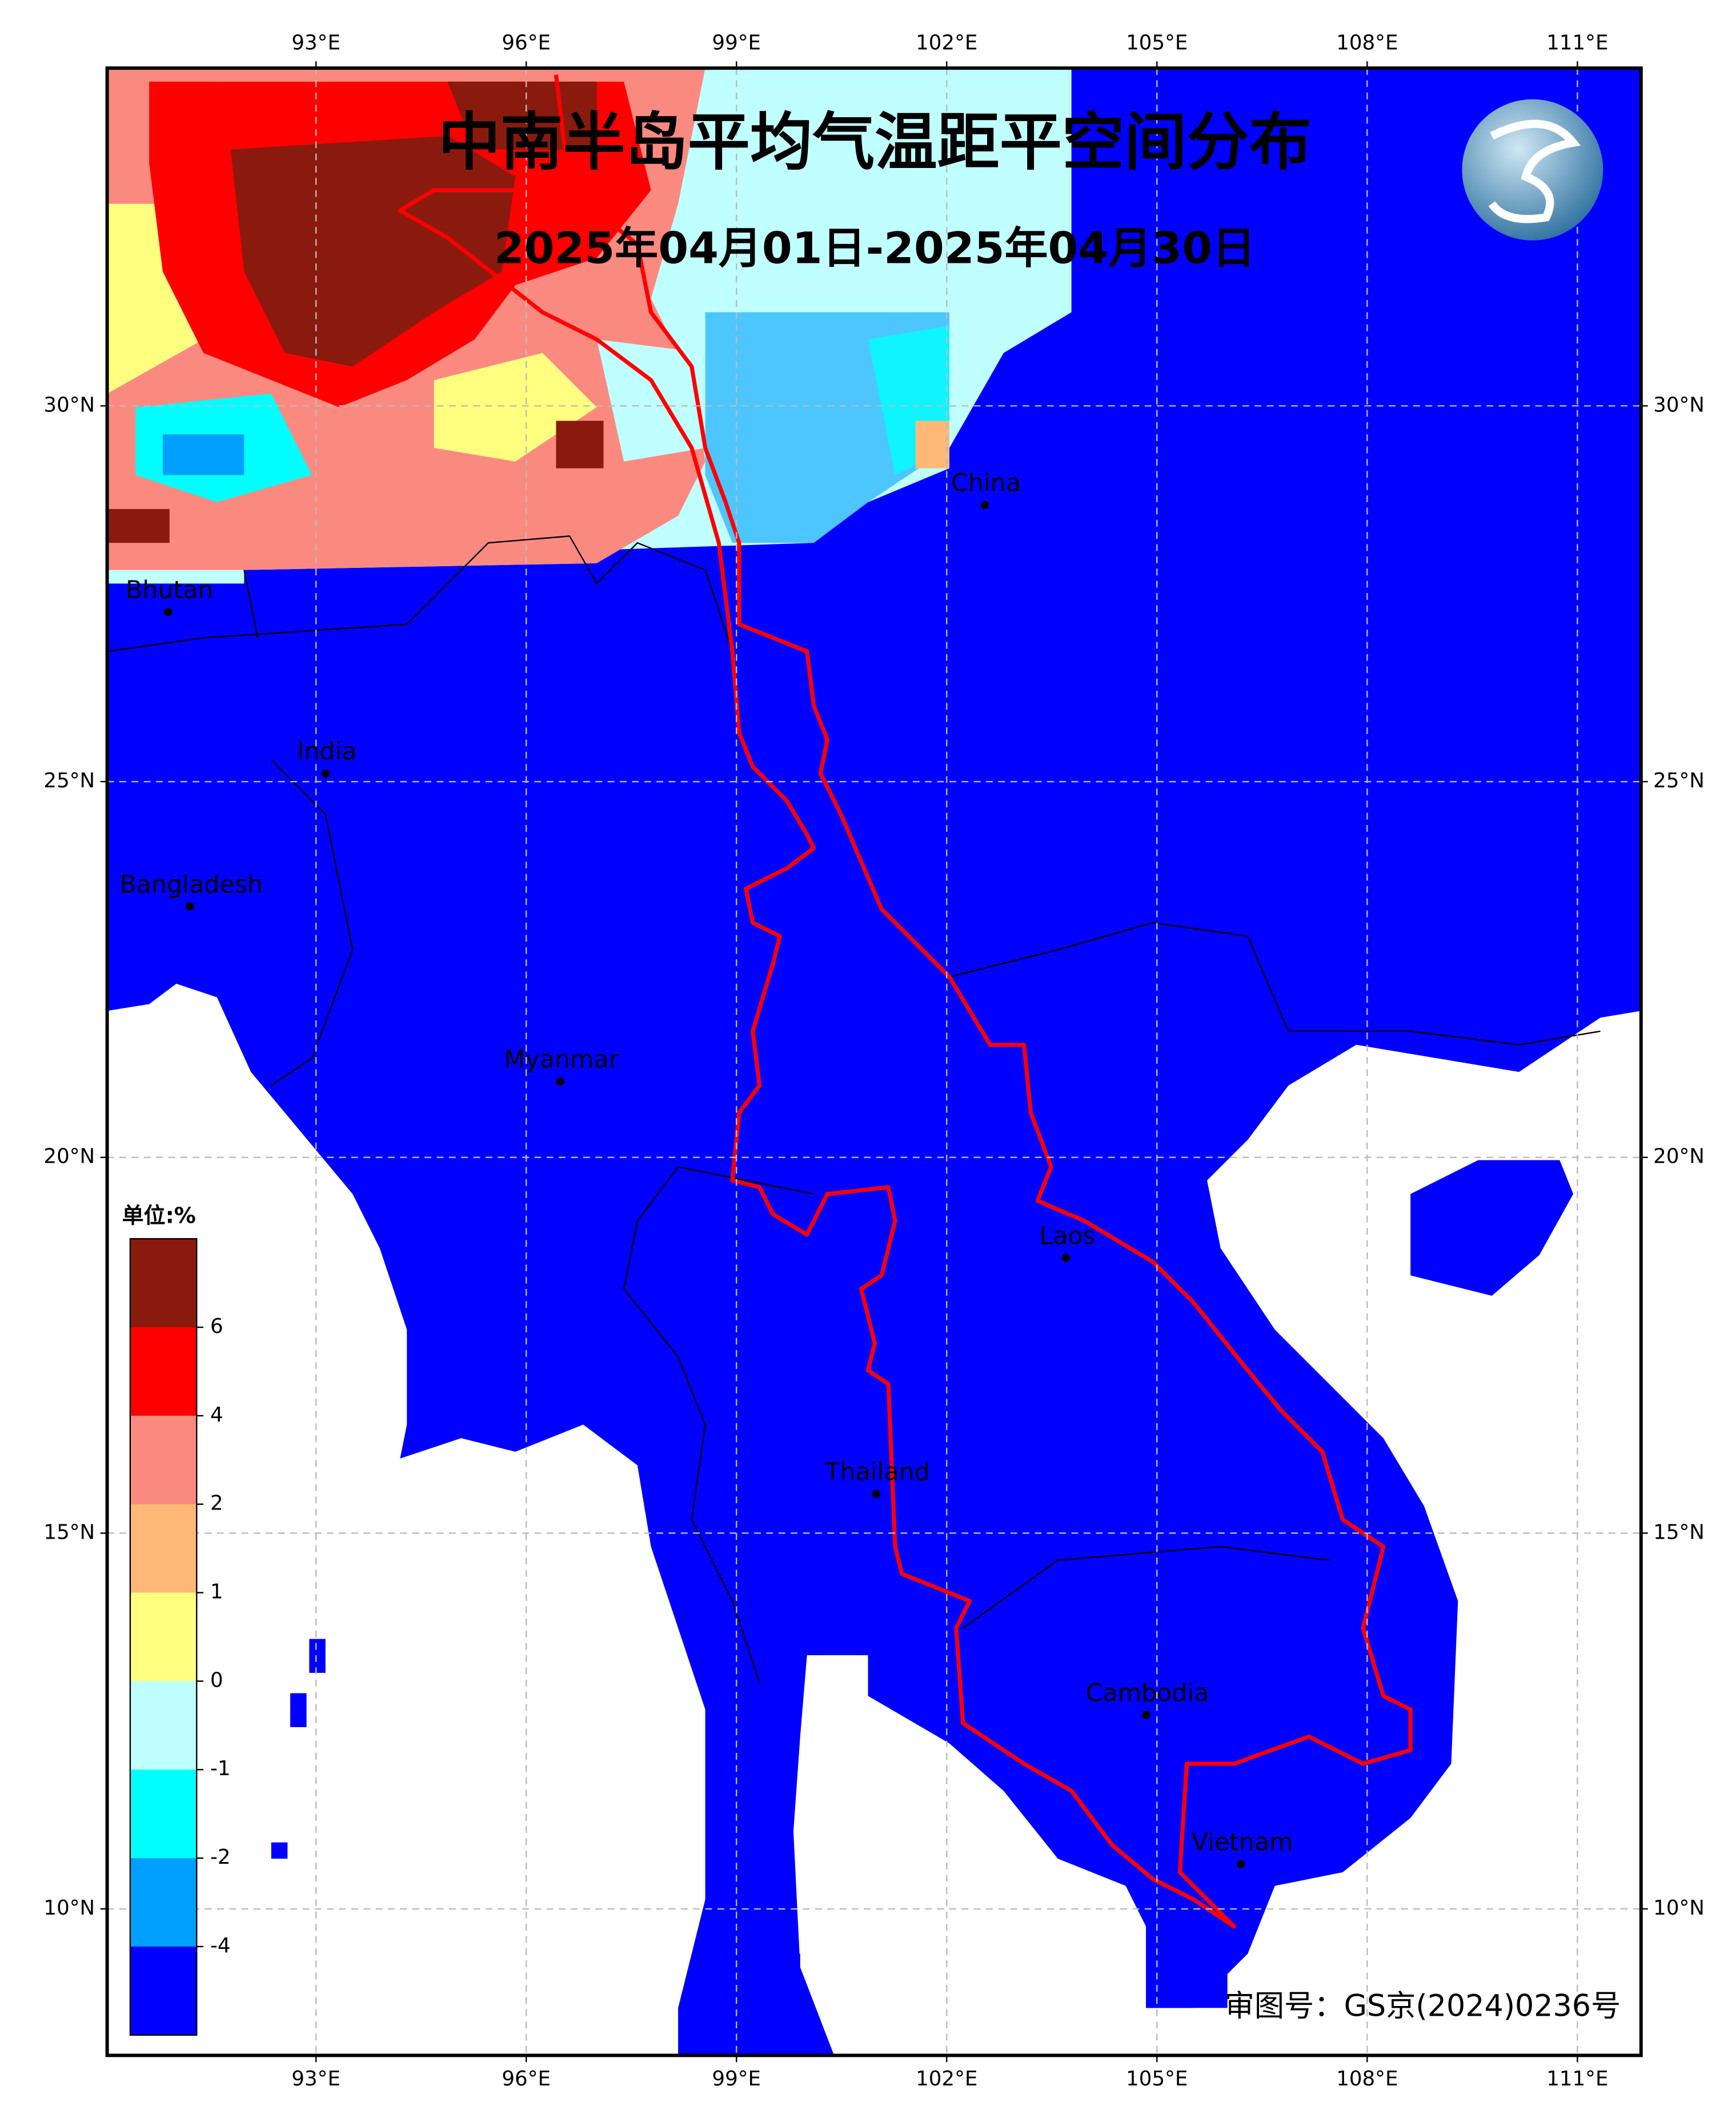 The width and height of the screenshot is (1736, 2114). Describe the element at coordinates (169, 590) in the screenshot. I see `place-label: Bhutan` at that location.